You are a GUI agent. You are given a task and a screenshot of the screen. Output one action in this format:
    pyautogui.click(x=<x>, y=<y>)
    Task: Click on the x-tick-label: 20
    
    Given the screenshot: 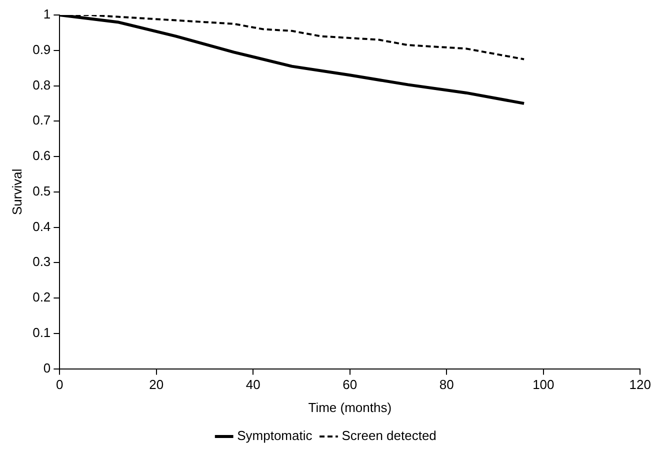 What is the action you would take?
    pyautogui.click(x=156, y=384)
    